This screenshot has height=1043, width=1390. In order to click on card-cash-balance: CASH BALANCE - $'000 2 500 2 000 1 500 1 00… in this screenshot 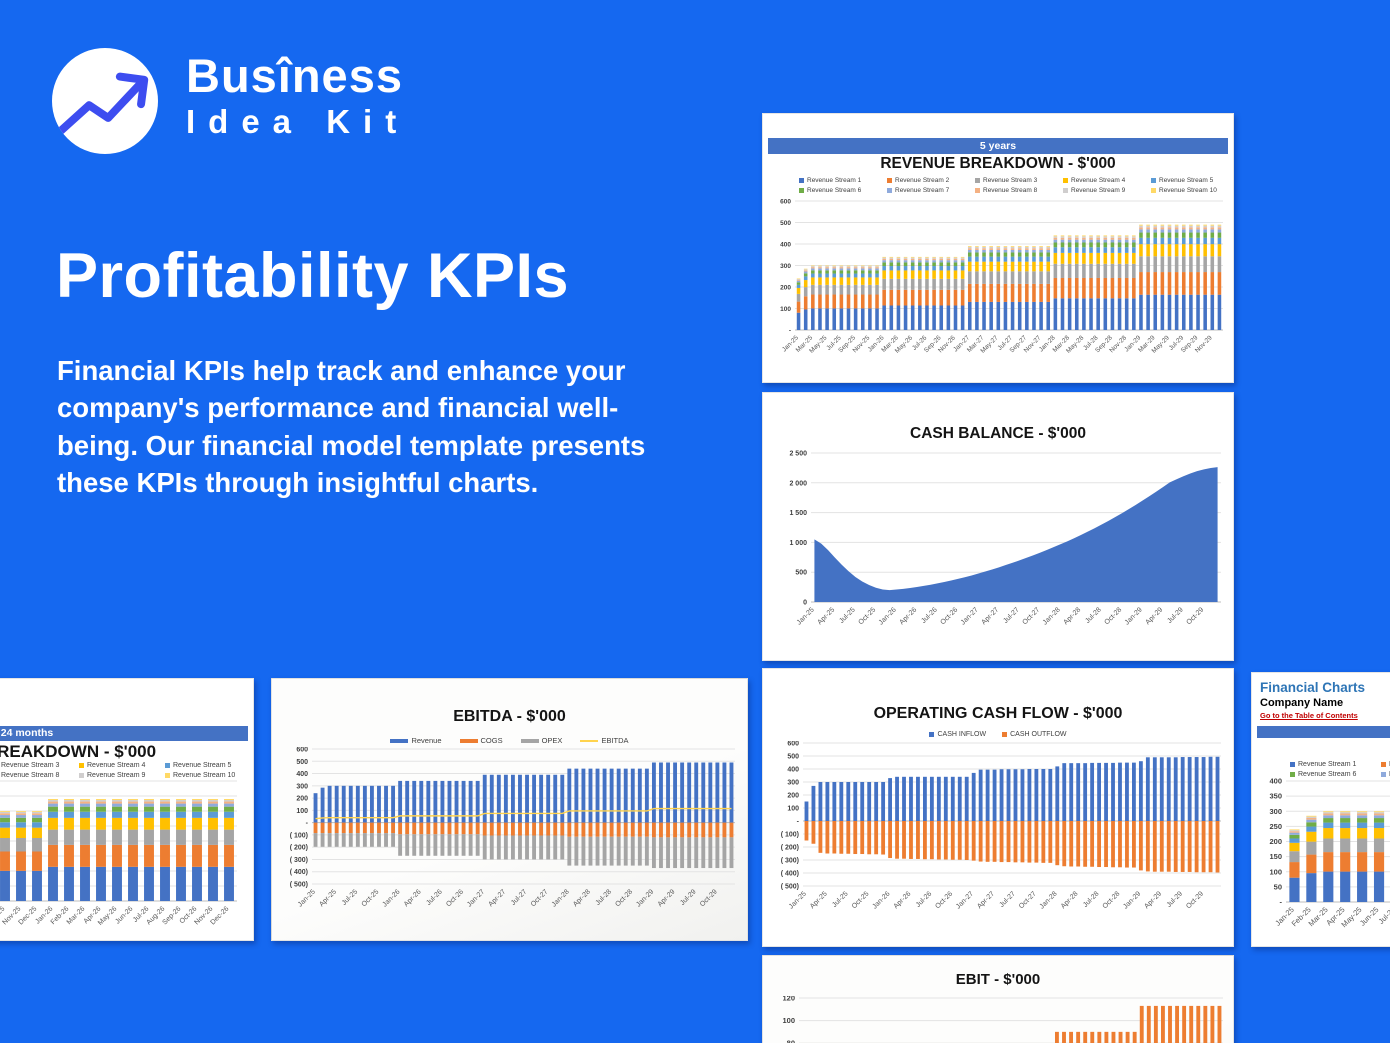, I will do `click(998, 526)`.